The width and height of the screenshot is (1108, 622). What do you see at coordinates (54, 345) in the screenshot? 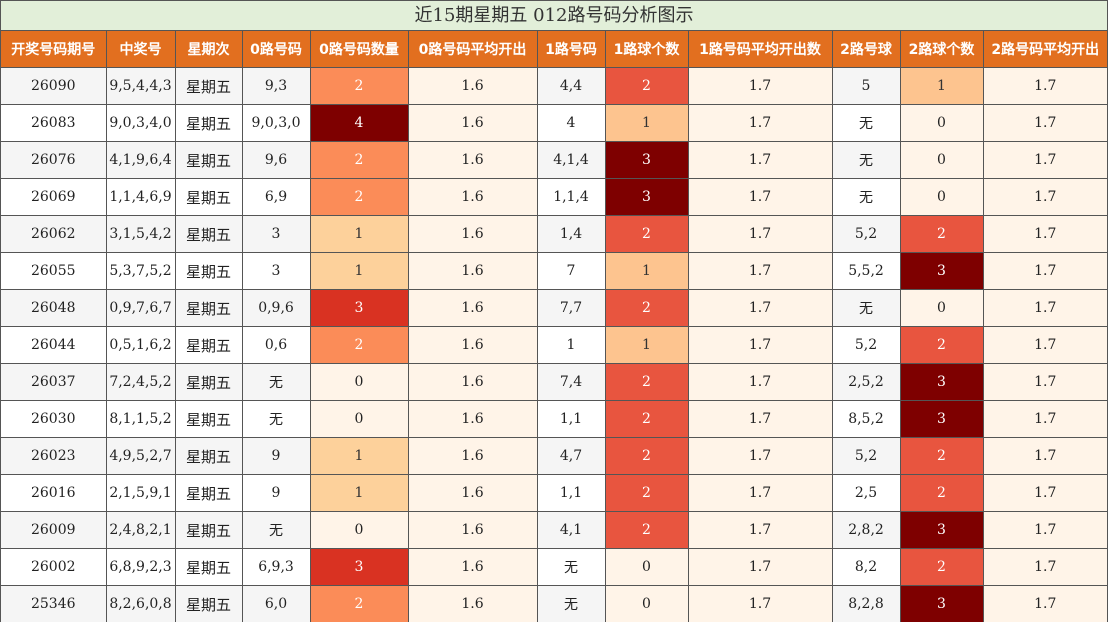
I see `issue-cell: 26044` at bounding box center [54, 345].